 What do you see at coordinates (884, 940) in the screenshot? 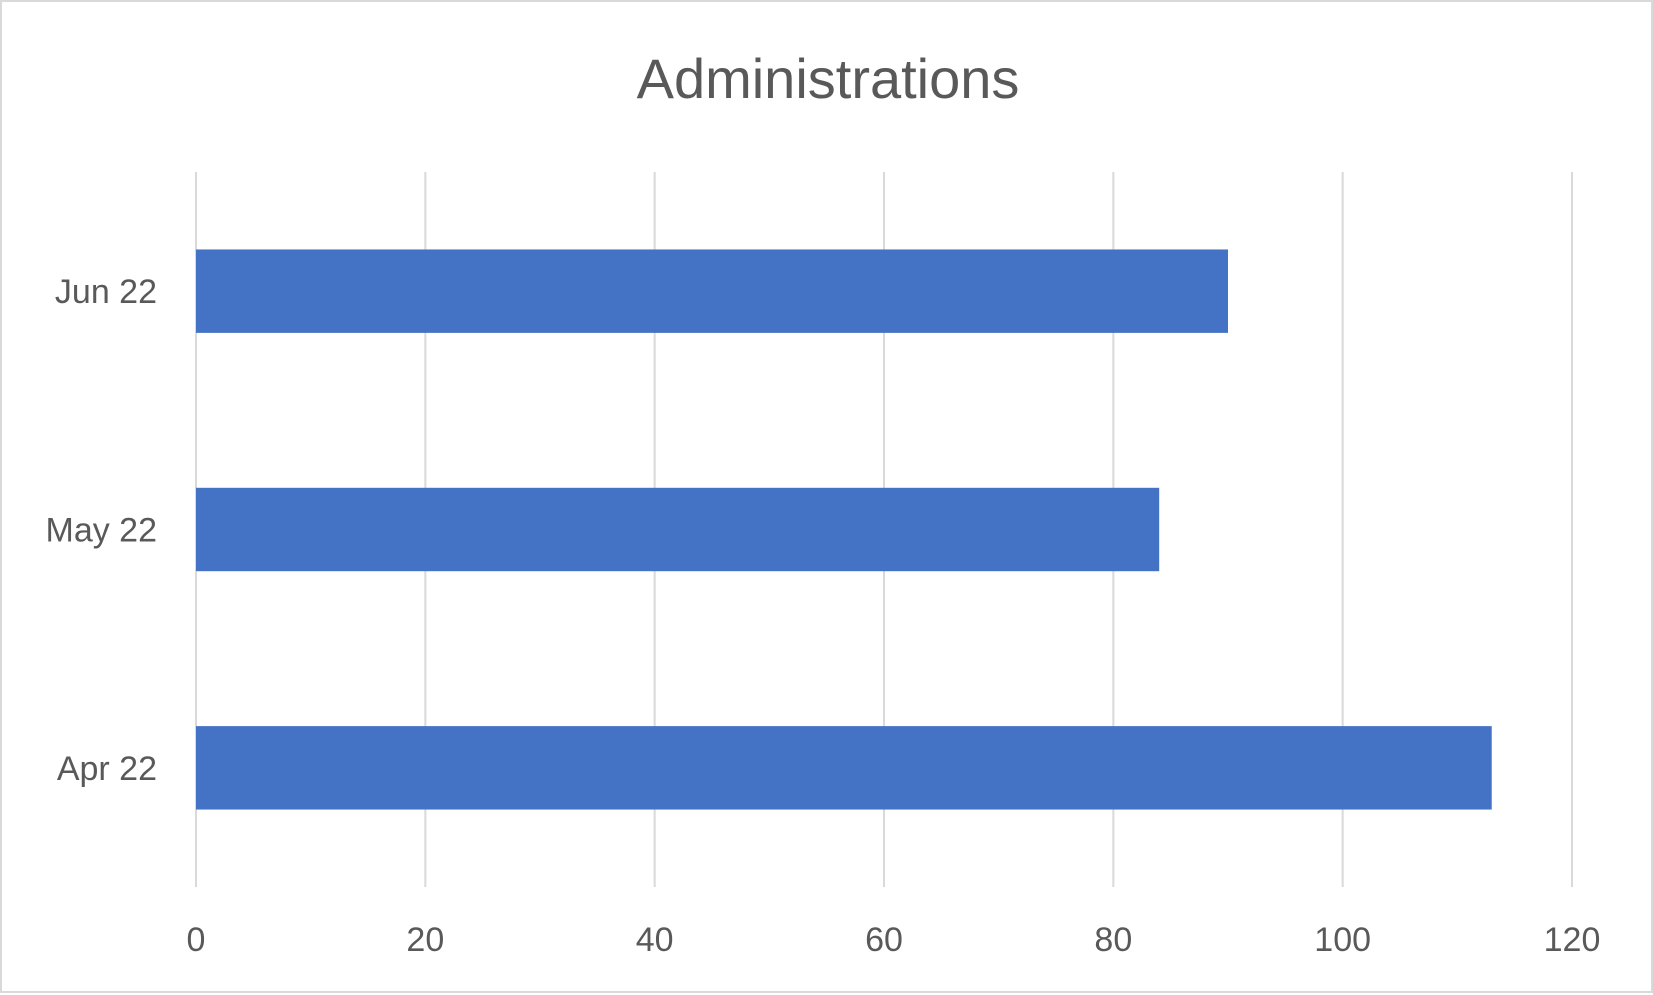
I see `x-tick-label: 60` at bounding box center [884, 940].